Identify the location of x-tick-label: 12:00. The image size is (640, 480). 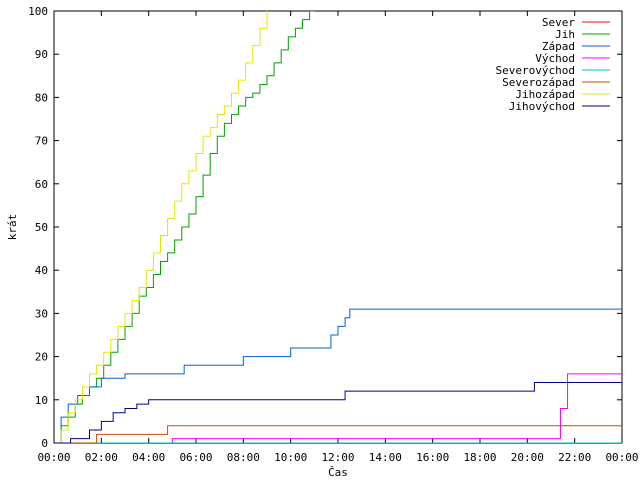
(337, 457).